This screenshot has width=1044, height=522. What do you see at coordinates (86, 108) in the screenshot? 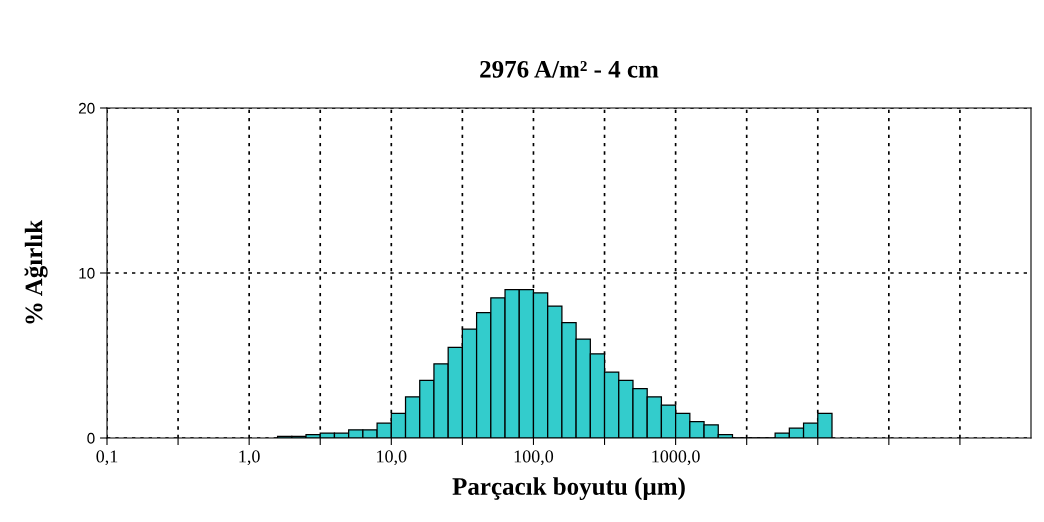
I see `y-tick-label: 20` at bounding box center [86, 108].